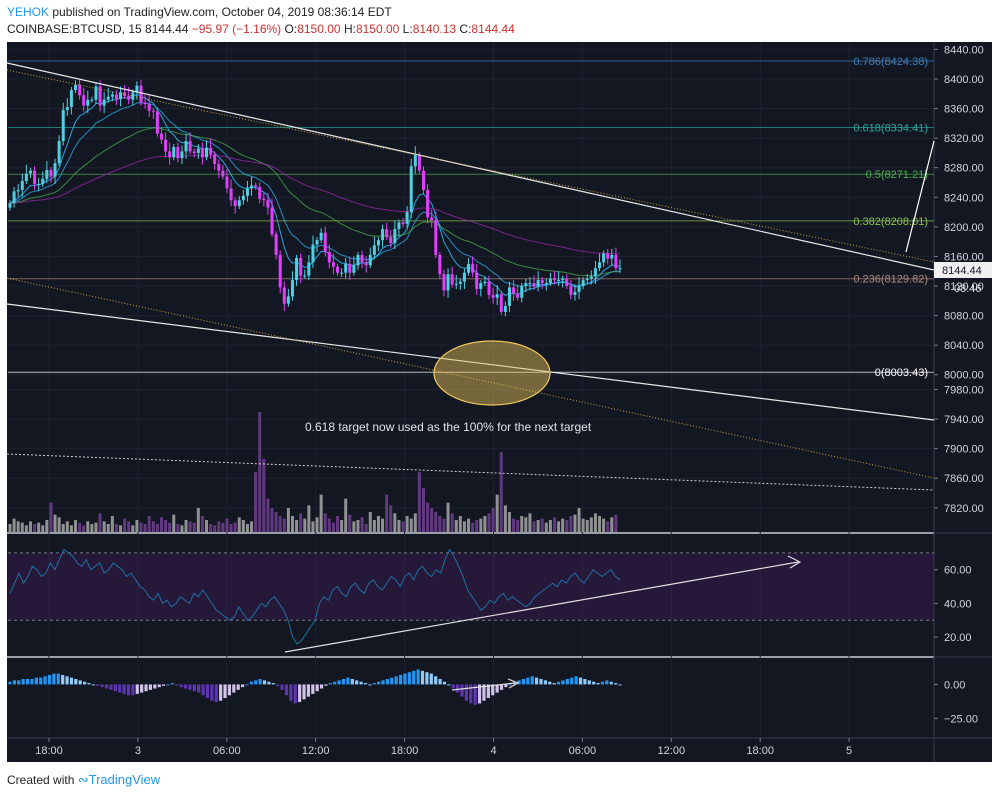  What do you see at coordinates (964, 198) in the screenshot?
I see `price-tick-label-5: 8240.00` at bounding box center [964, 198].